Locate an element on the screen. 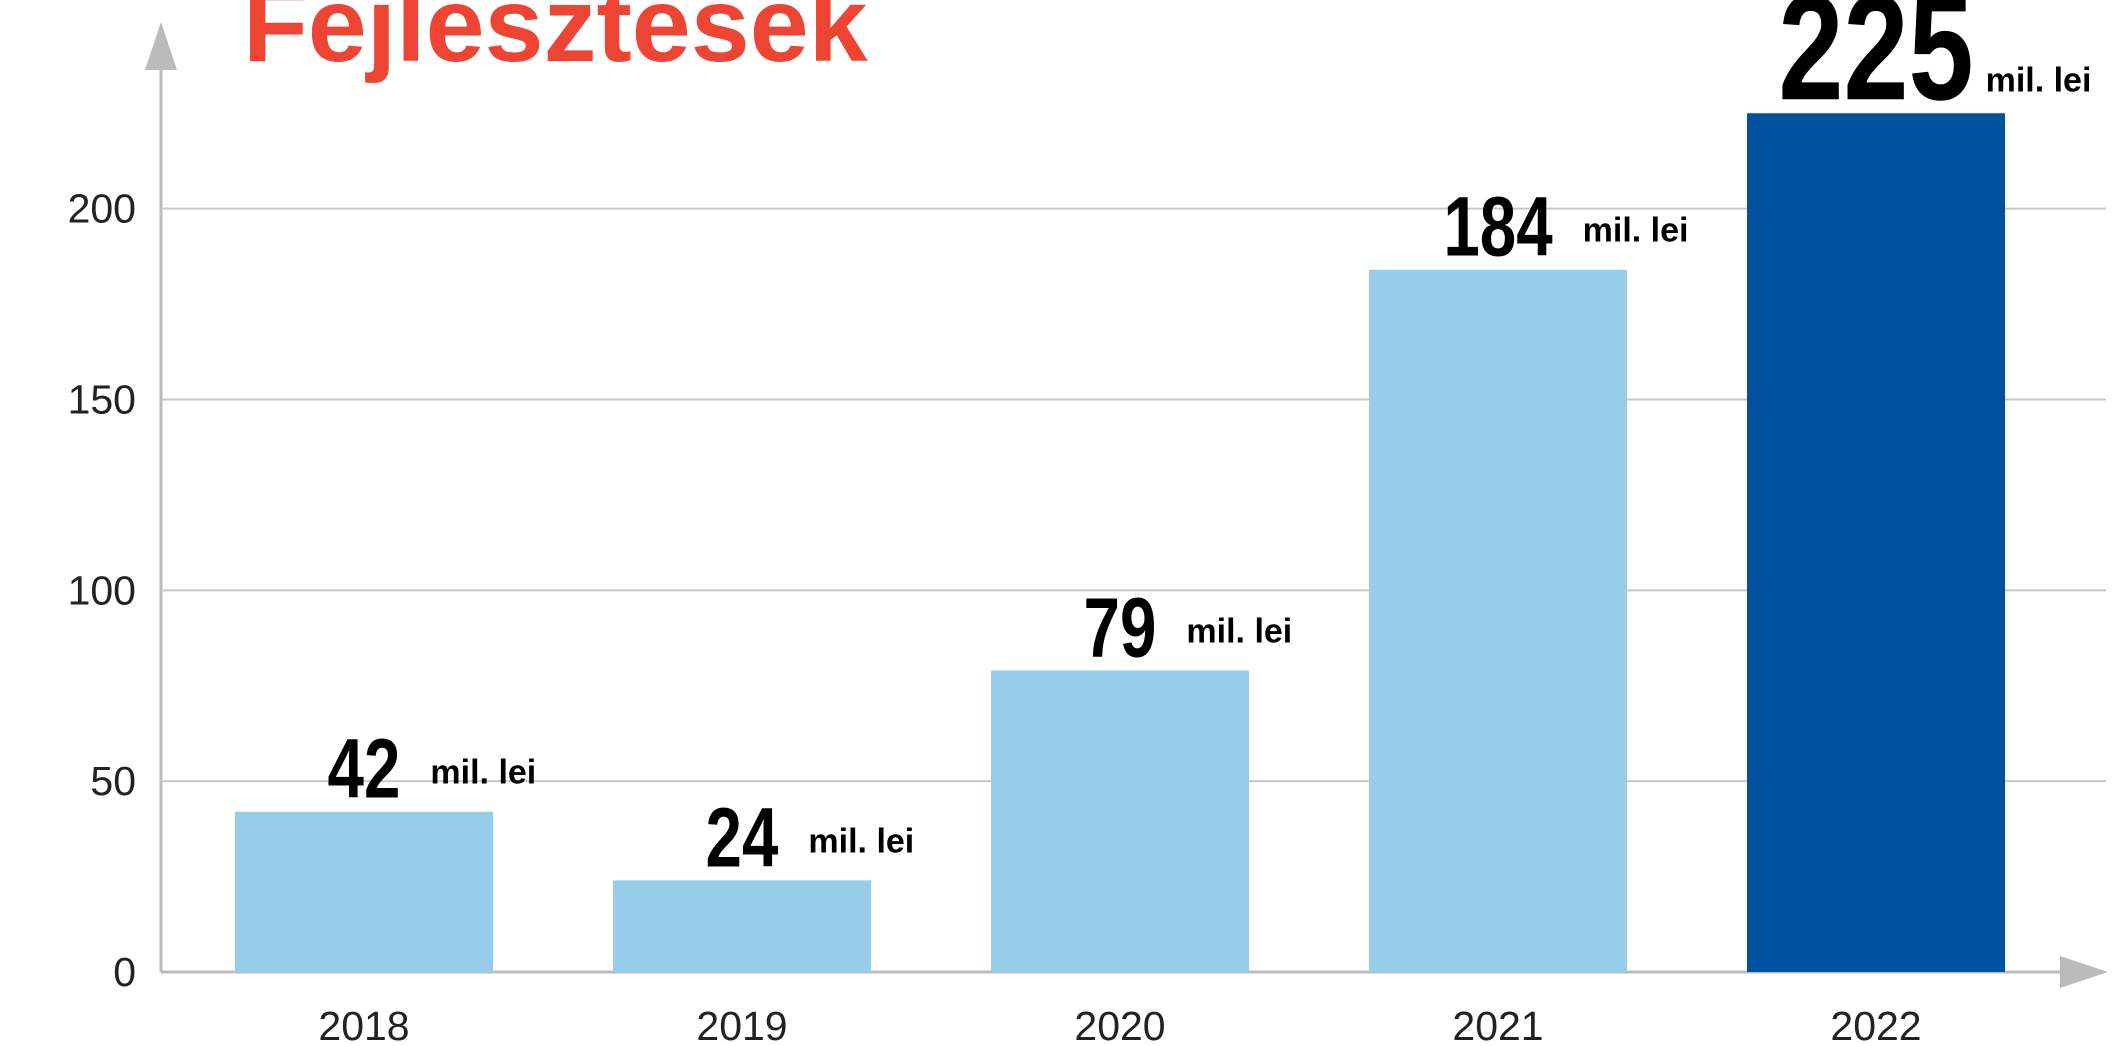 The height and width of the screenshot is (1046, 2126). x-tick-label: 2019 is located at coordinates (741, 1024).